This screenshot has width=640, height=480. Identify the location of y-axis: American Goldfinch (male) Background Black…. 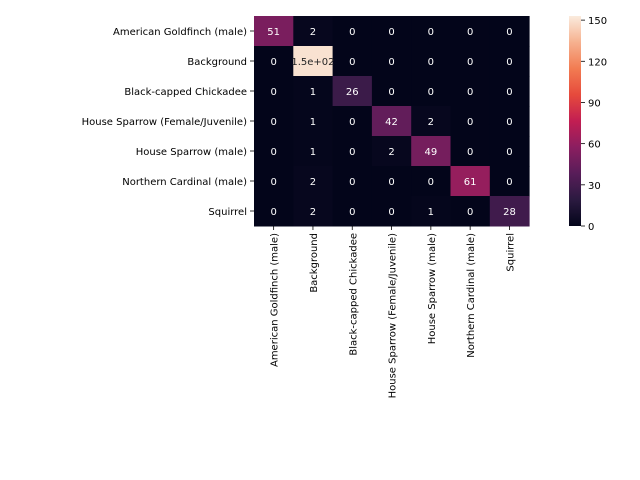
(168, 122).